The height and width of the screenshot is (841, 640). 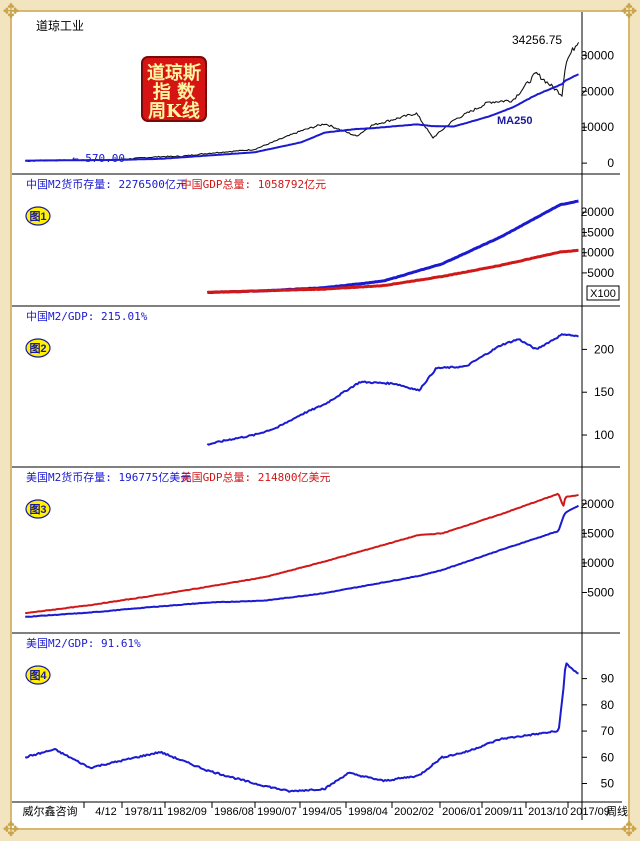 What do you see at coordinates (322, 812) in the screenshot?
I see `x-tick-label: 1994/05` at bounding box center [322, 812].